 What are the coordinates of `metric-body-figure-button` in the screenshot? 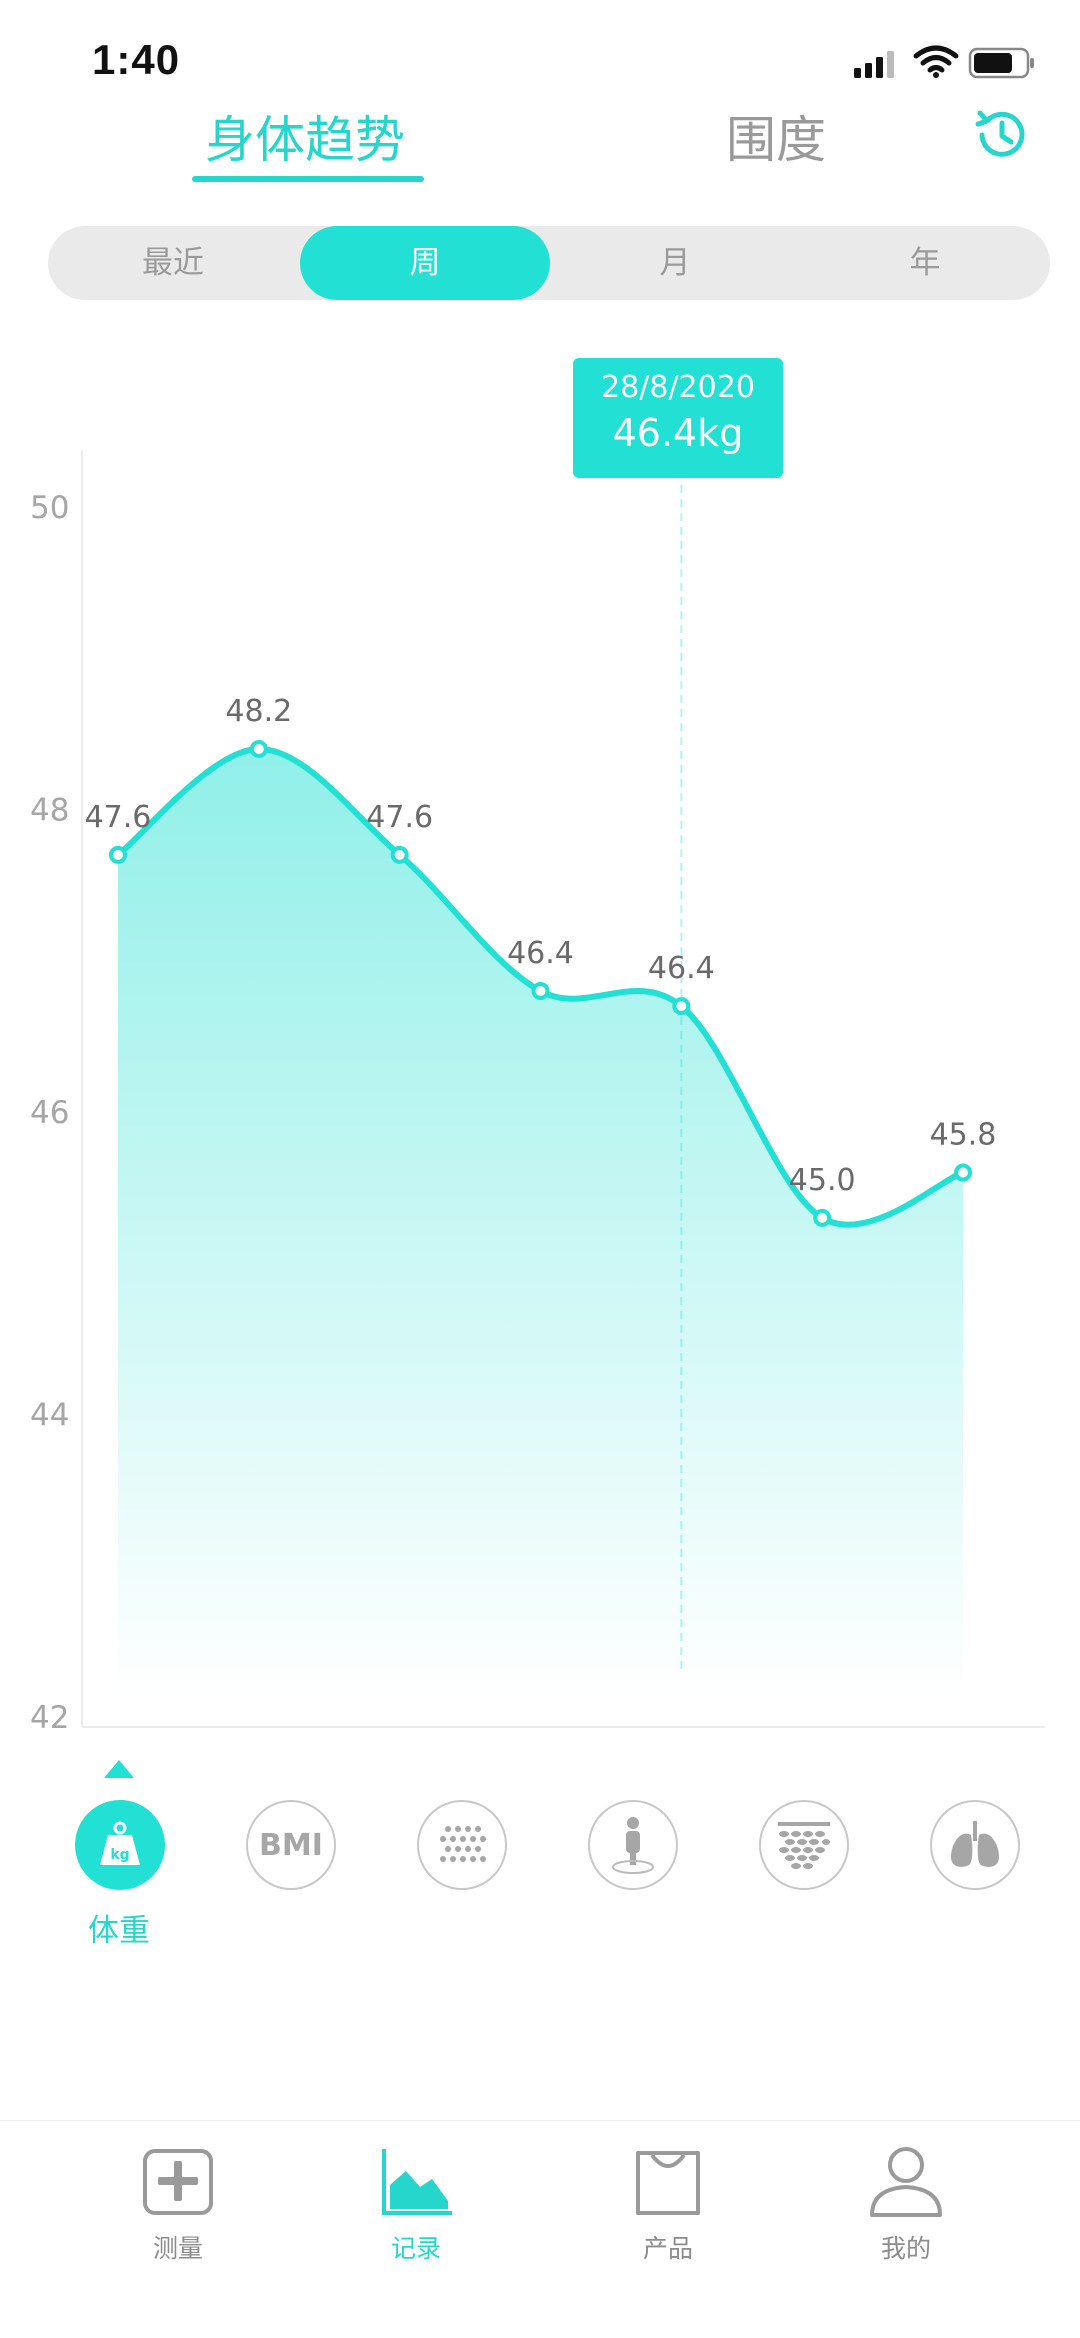 It's located at (633, 1845).